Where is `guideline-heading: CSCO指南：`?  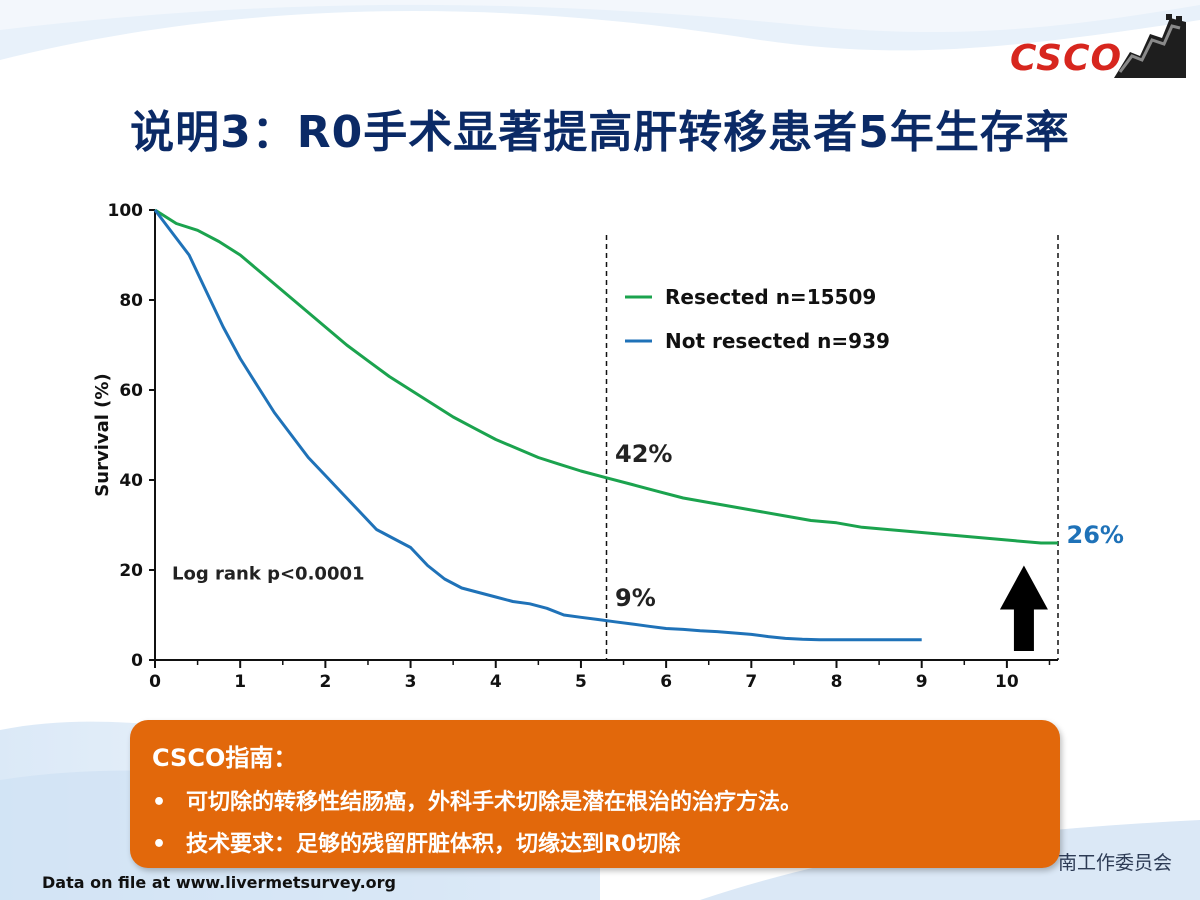
guideline-heading: CSCO指南： is located at coordinates (225, 758).